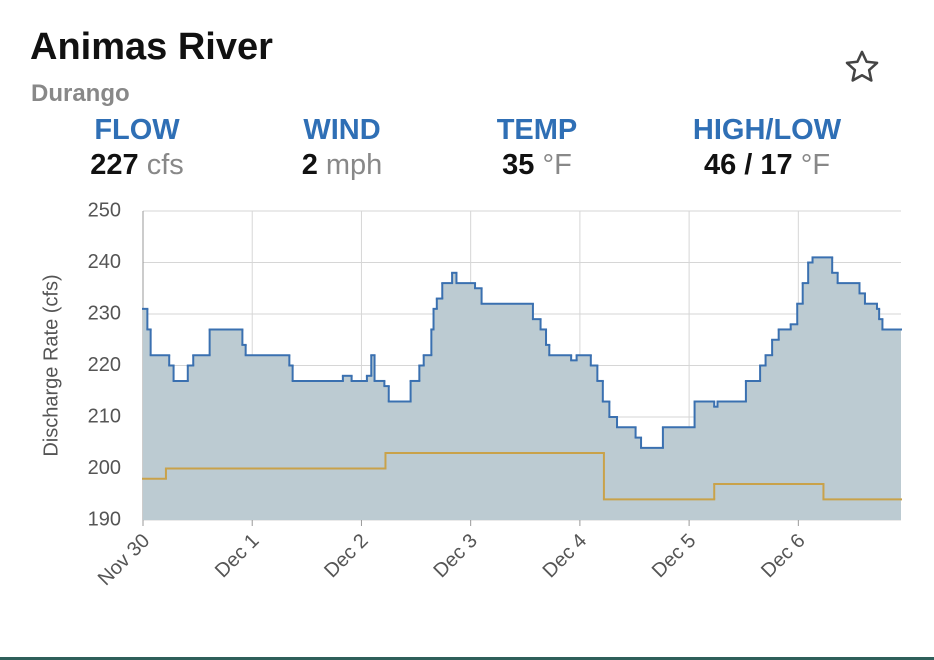  I want to click on x-tick-label: Dec 4, so click(565, 556).